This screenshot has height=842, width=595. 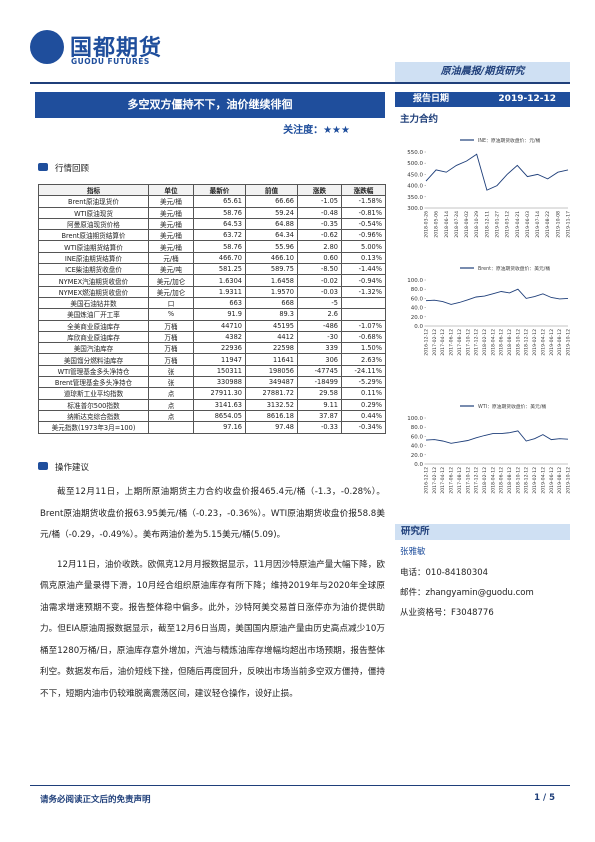 What do you see at coordinates (212, 235) in the screenshot?
I see `table-row: Brent原油期货结算价 美元/桶 63.72 64.34 -0.62 -0.96%` at bounding box center [212, 235].